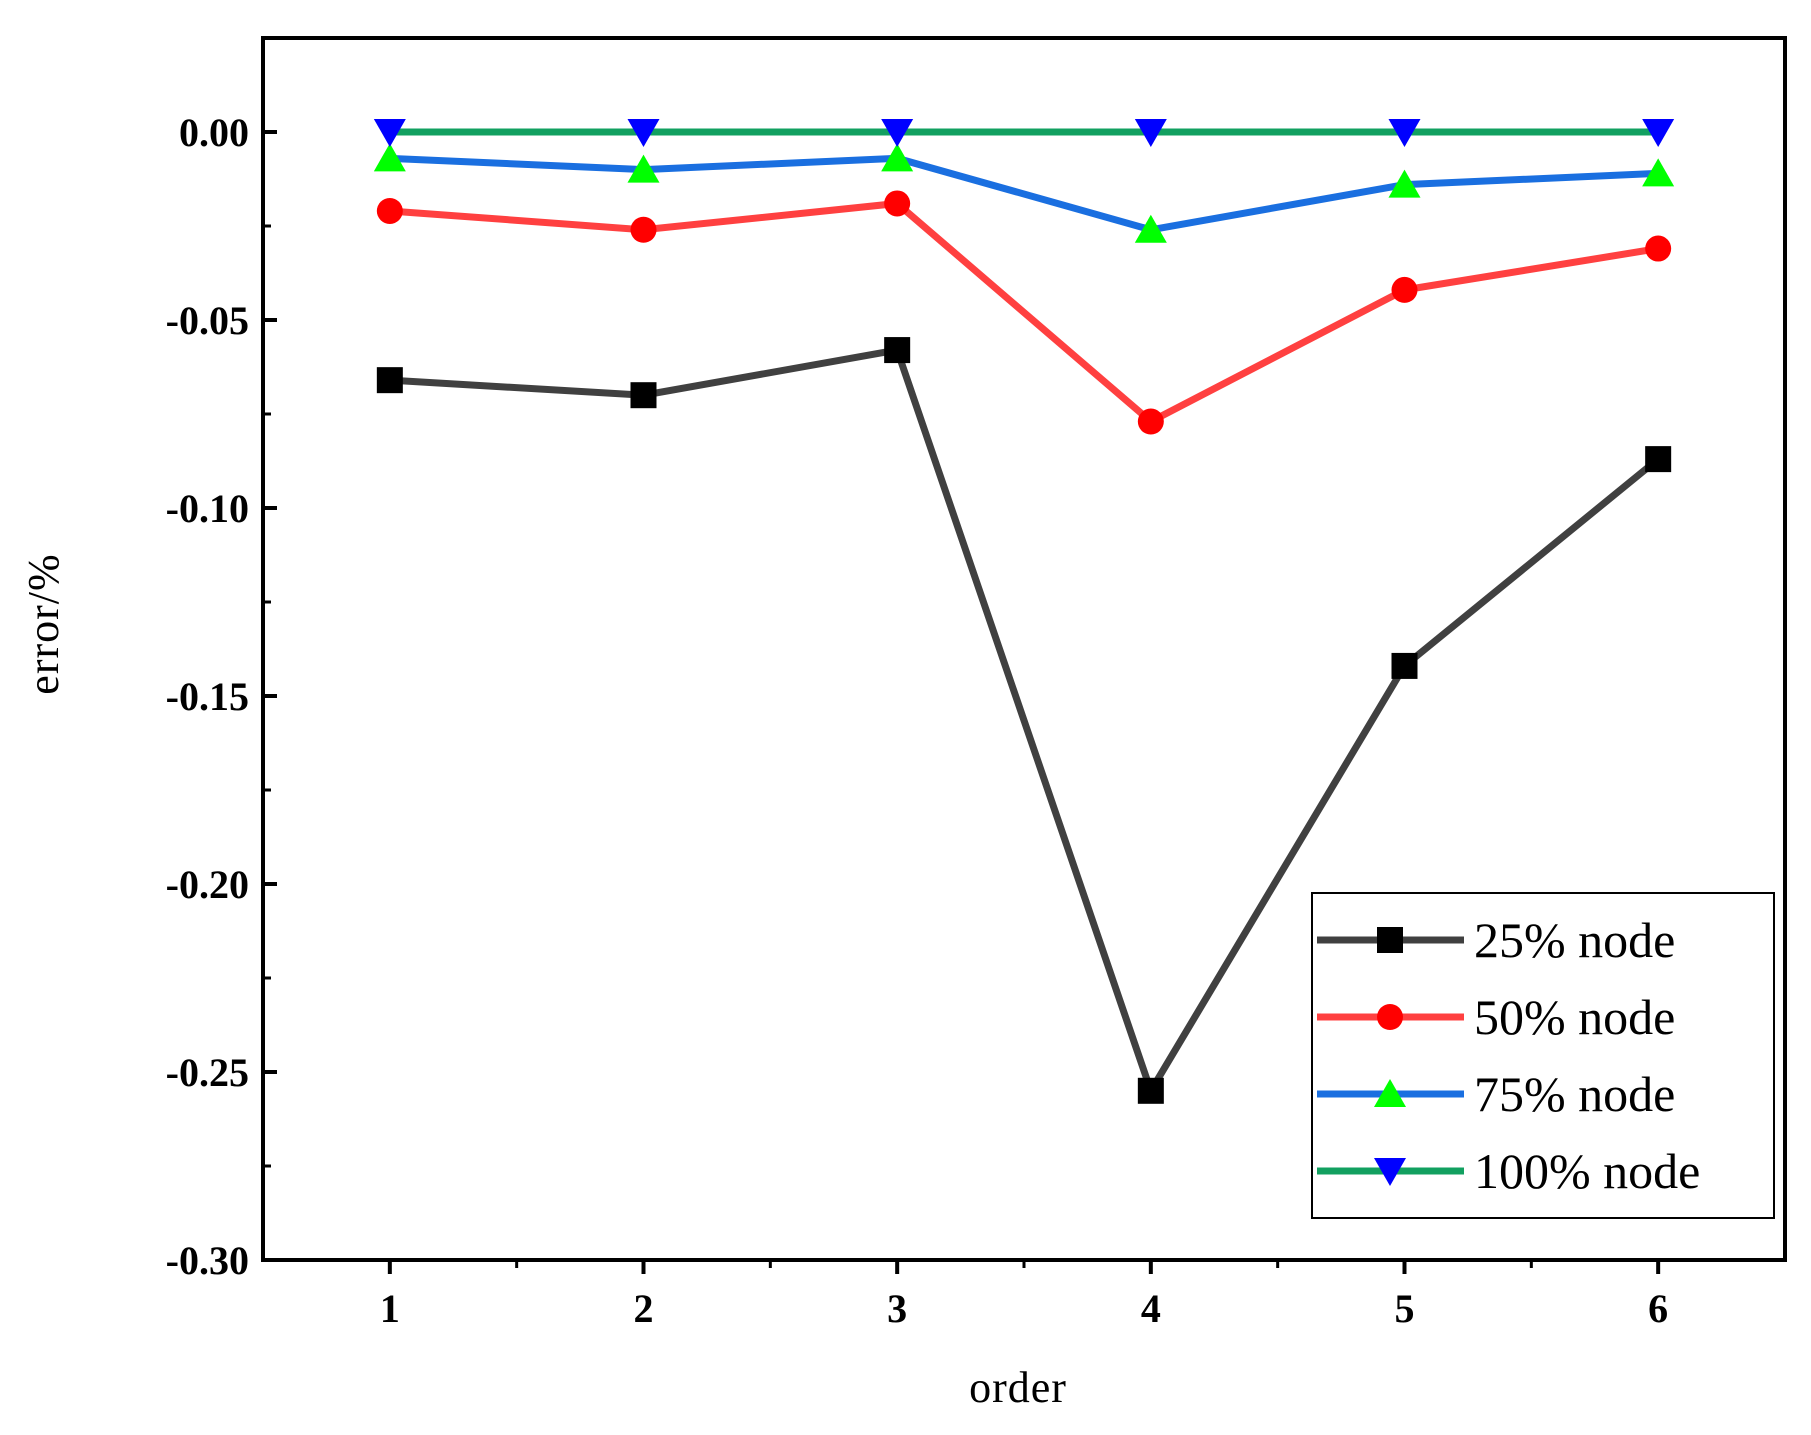 This screenshot has width=1811, height=1435. I want to click on x-axis-title: order, so click(1018, 1387).